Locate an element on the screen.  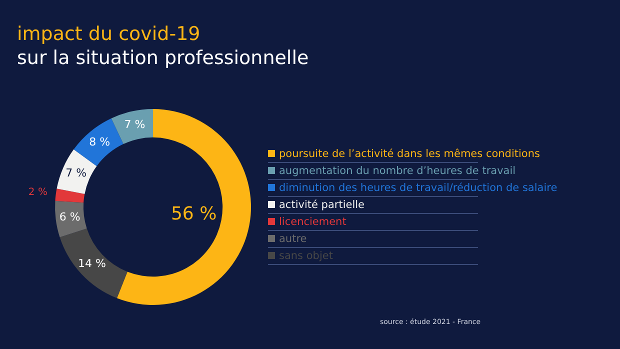
legend-label: sans objet is located at coordinates (306, 256).